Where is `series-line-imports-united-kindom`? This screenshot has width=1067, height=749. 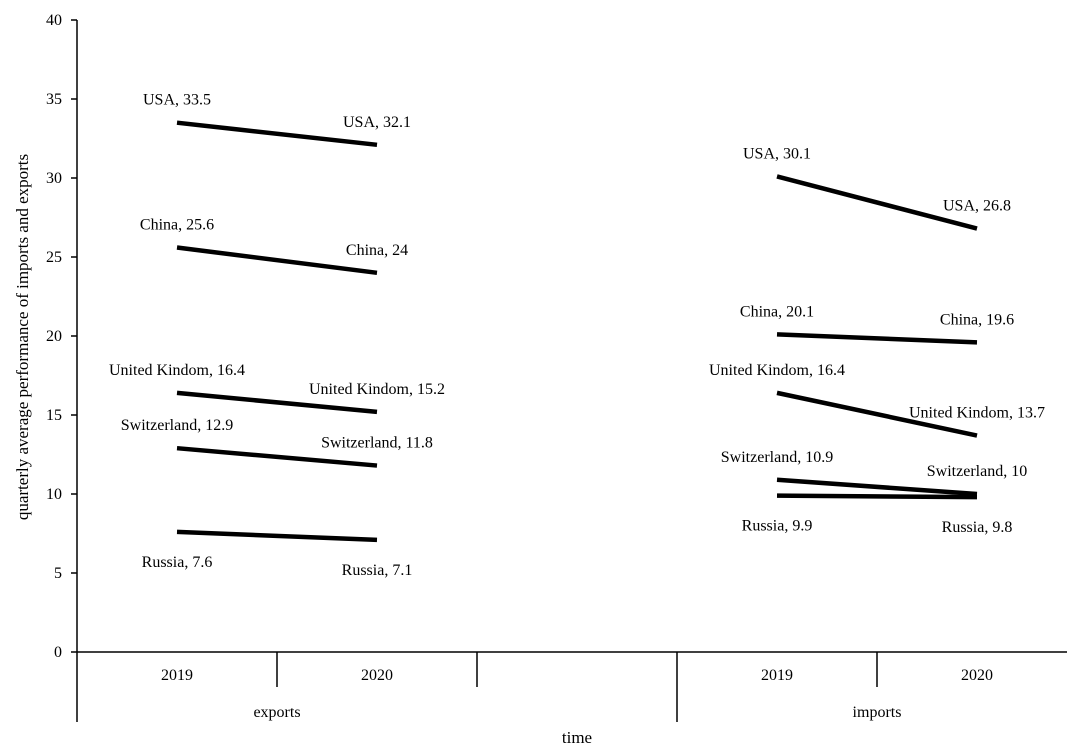 series-line-imports-united-kindom is located at coordinates (877, 414).